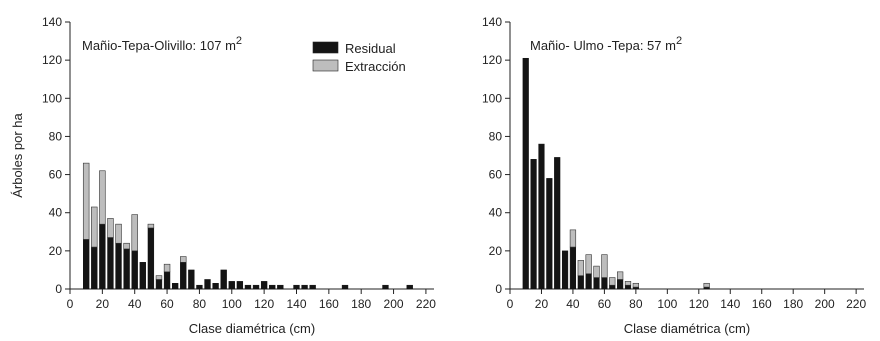 This screenshot has width=880, height=341. Describe the element at coordinates (793, 304) in the screenshot. I see `x-tick-label: 180` at that location.